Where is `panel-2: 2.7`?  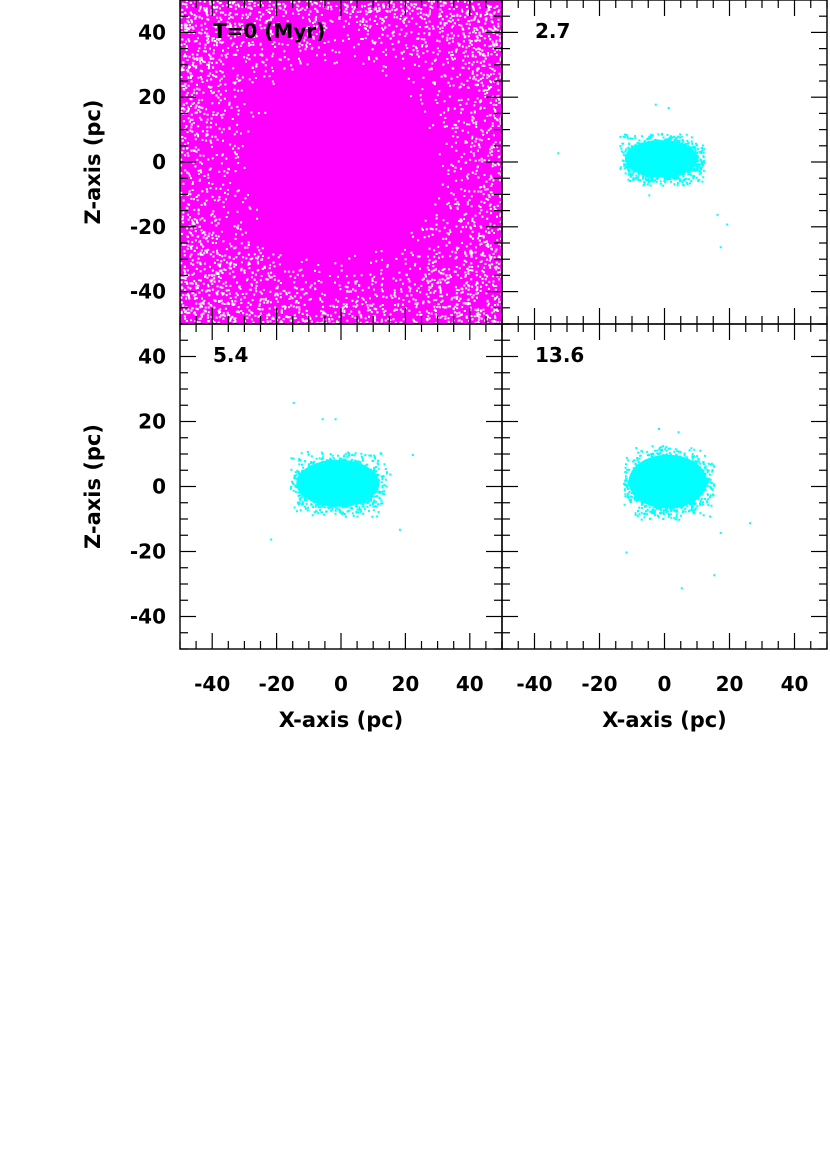
panel-2: 2.7 is located at coordinates (664, 162).